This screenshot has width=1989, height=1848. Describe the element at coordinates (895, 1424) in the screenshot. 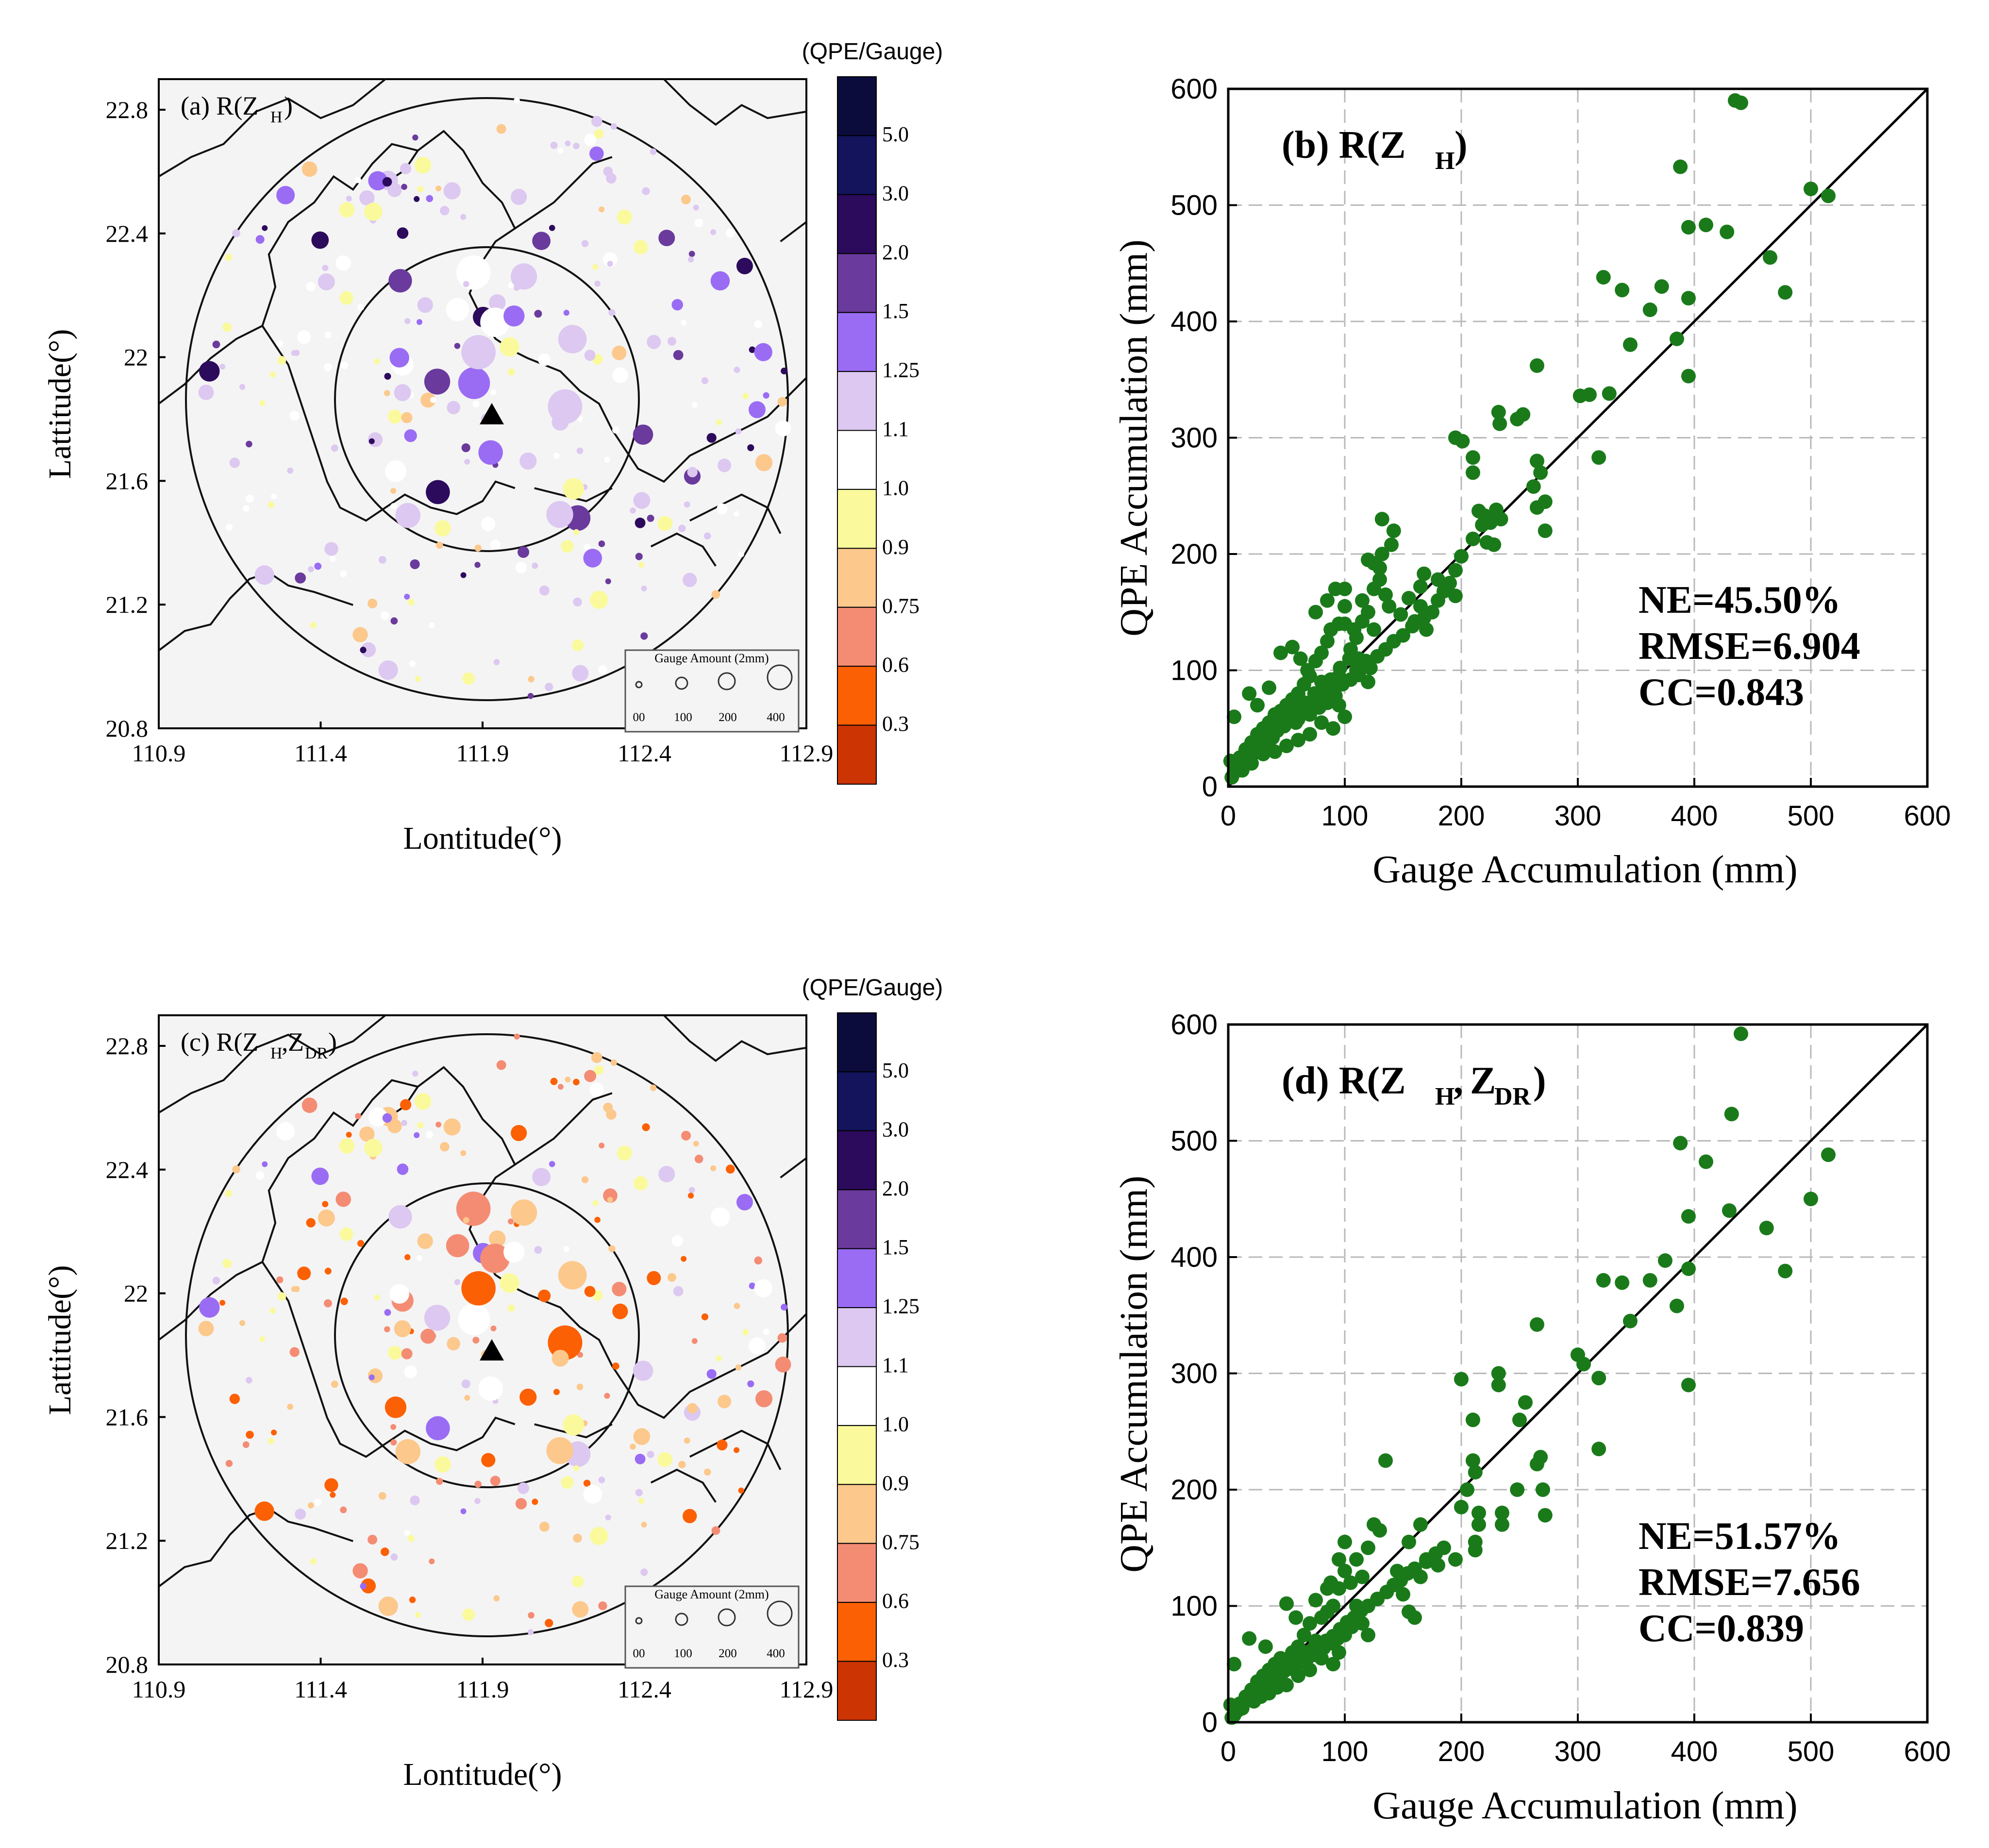

I see `colorbar-label: 1.0` at that location.